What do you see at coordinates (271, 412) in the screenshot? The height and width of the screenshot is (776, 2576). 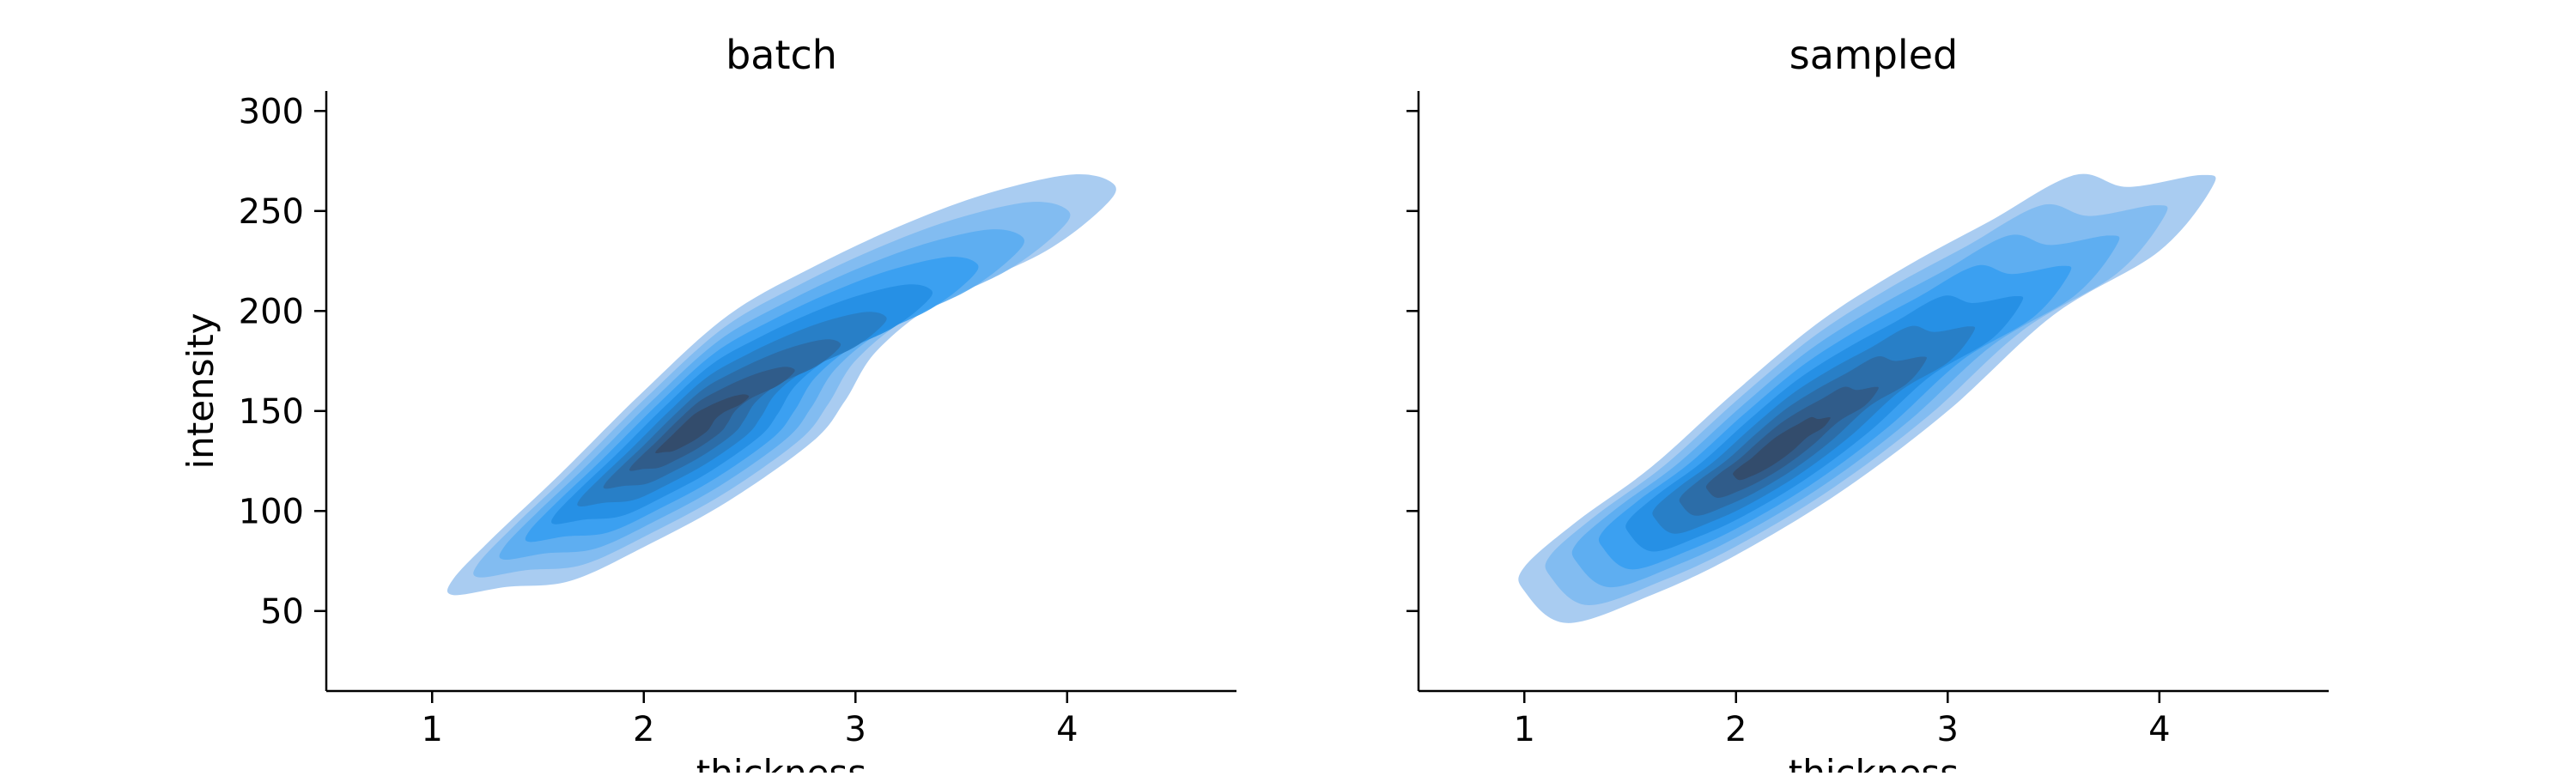 I see `y-tick-label: 150` at bounding box center [271, 412].